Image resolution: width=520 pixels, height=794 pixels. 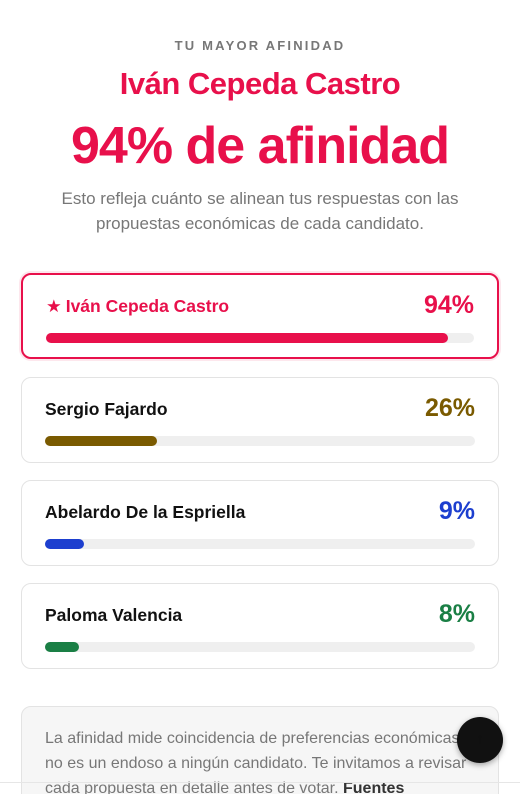 What do you see at coordinates (260, 316) in the screenshot?
I see `candidate-card-cepeda: ★ Iván Cepeda Castro 94%` at bounding box center [260, 316].